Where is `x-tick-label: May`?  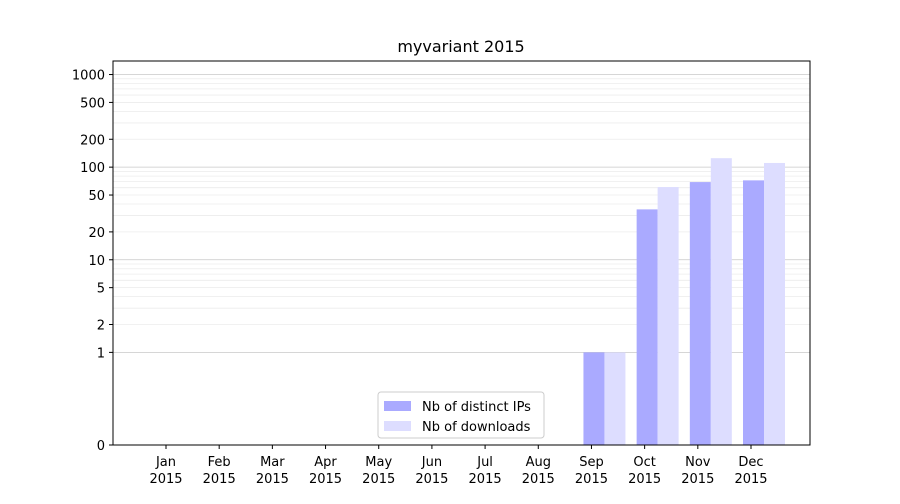
x-tick-label: May is located at coordinates (378, 462).